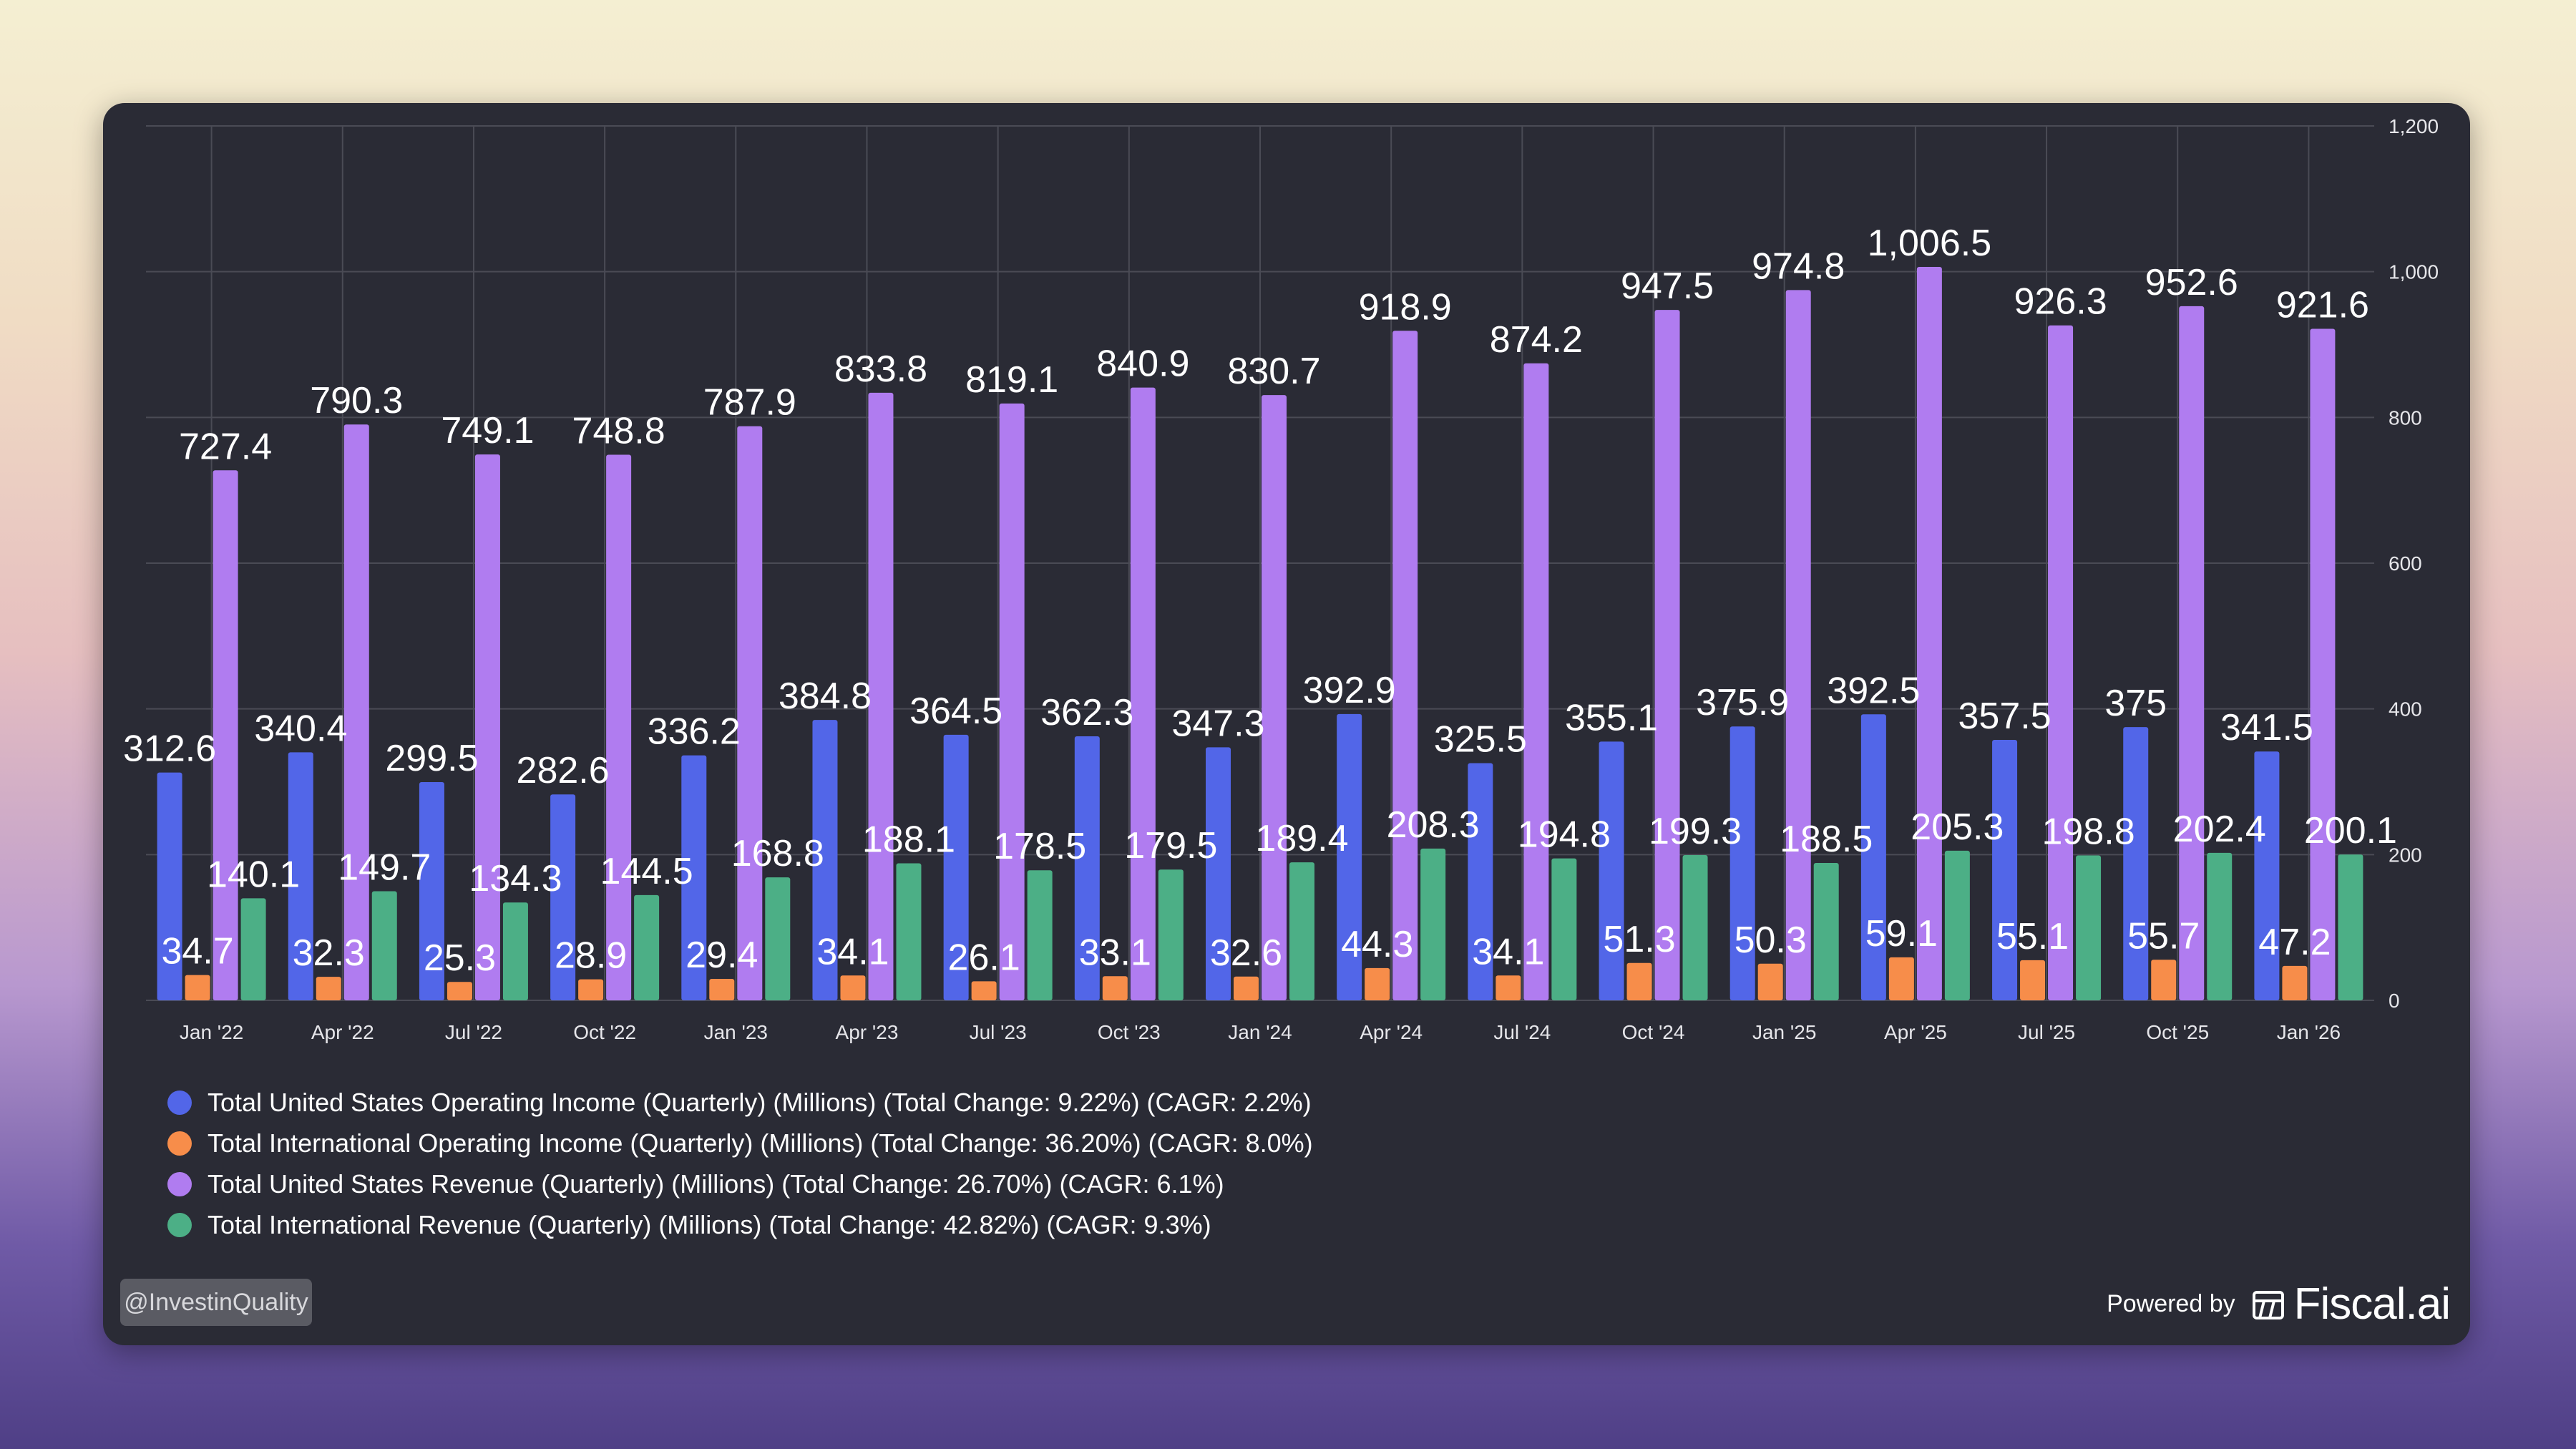 This screenshot has width=2576, height=1449. I want to click on x-tick-label: Jul '23, so click(998, 1032).